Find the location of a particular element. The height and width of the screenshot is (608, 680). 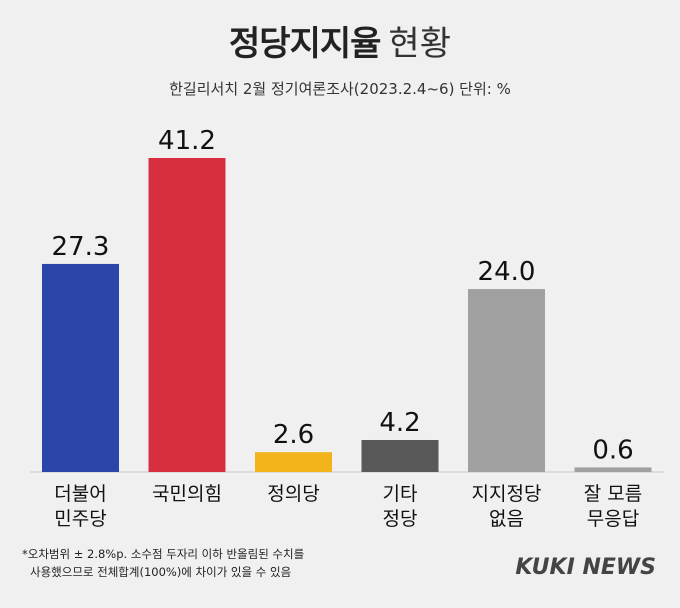

brand-logo: KUKI NEWS is located at coordinates (585, 567).